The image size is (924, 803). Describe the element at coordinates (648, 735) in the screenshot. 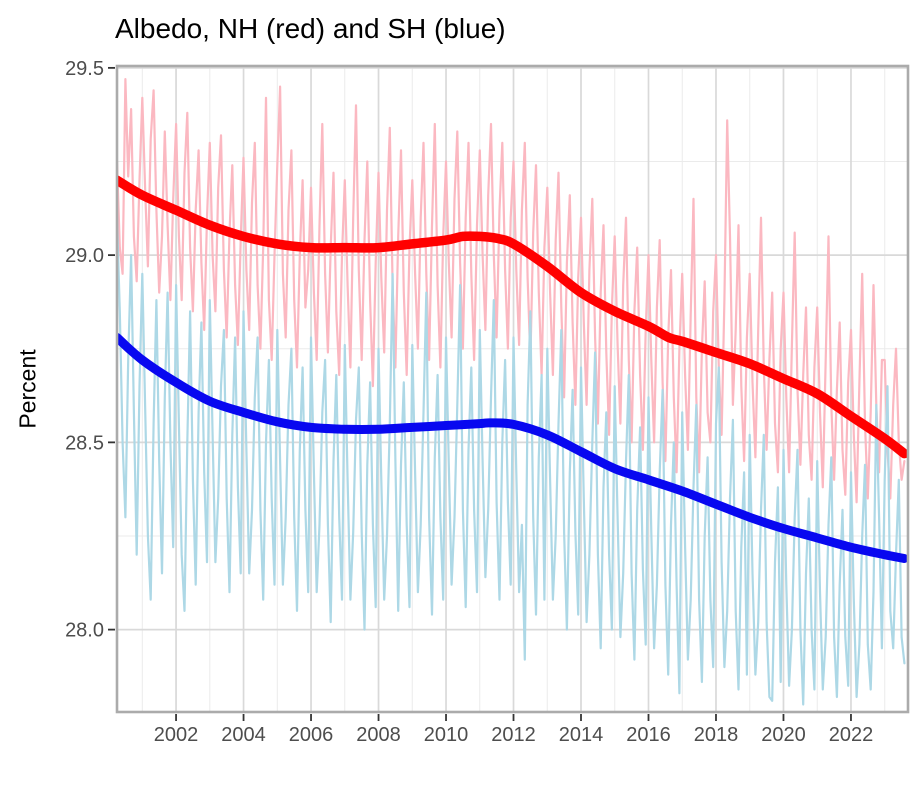

I see `x-tick-label-2016: 2016` at that location.